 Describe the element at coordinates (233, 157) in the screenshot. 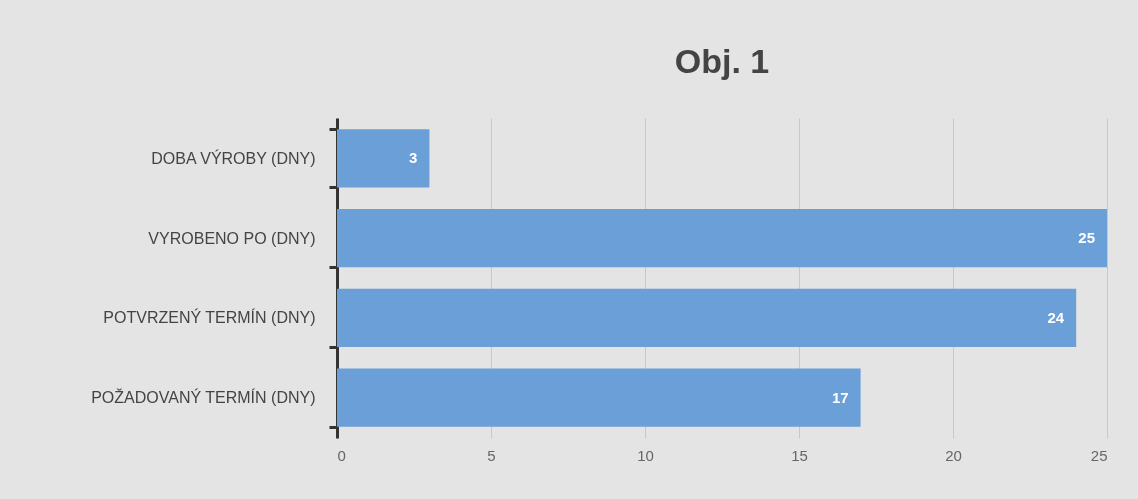

I see `y-tick-label: DOBA VÝROBY (DNY)` at that location.